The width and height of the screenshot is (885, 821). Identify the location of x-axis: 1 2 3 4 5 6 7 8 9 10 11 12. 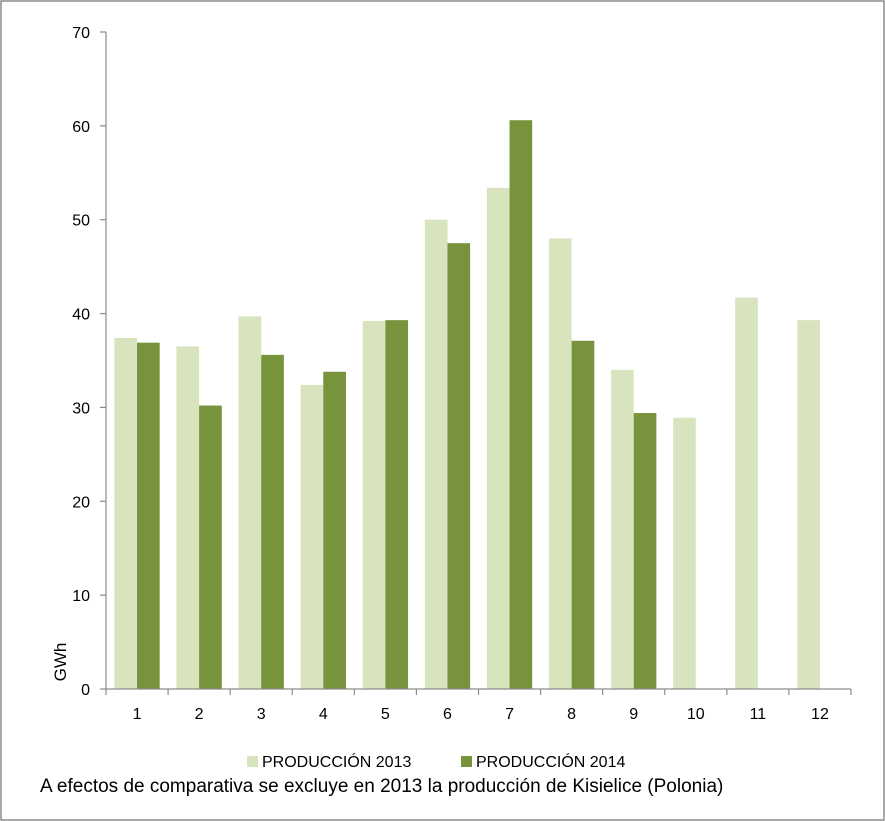
(478, 705).